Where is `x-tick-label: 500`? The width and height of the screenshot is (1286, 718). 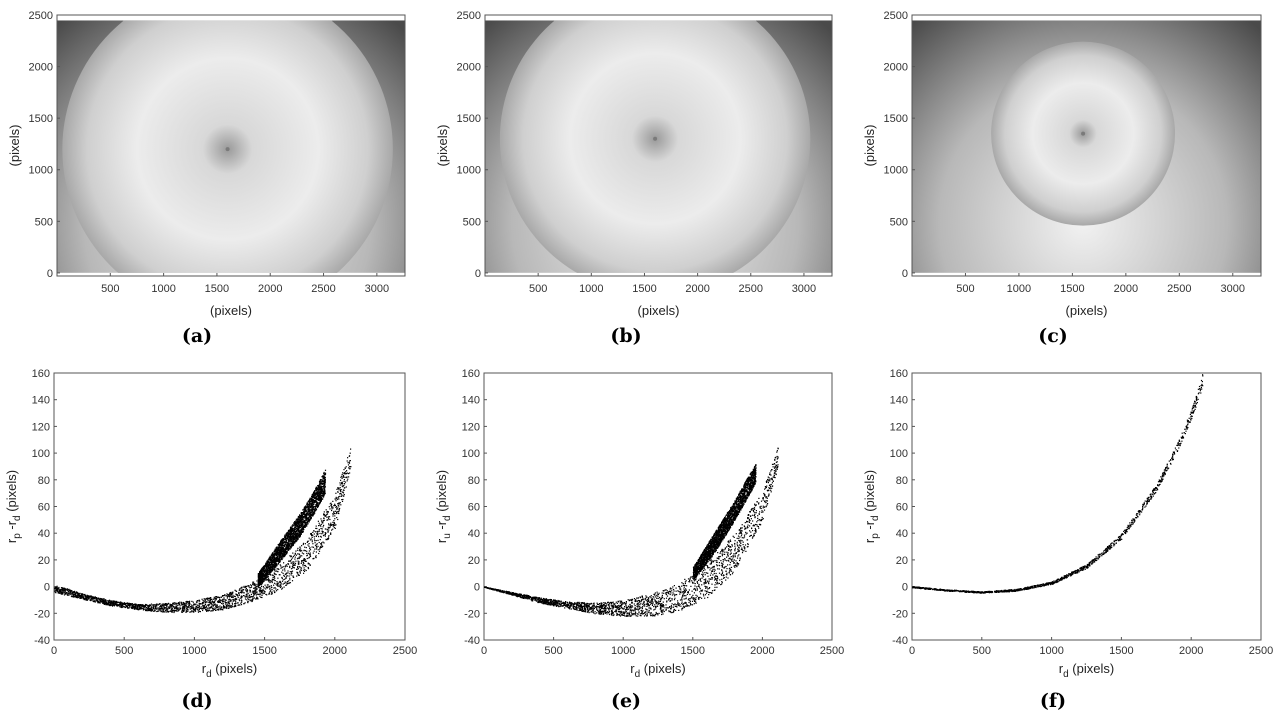
x-tick-label: 500 is located at coordinates (965, 289).